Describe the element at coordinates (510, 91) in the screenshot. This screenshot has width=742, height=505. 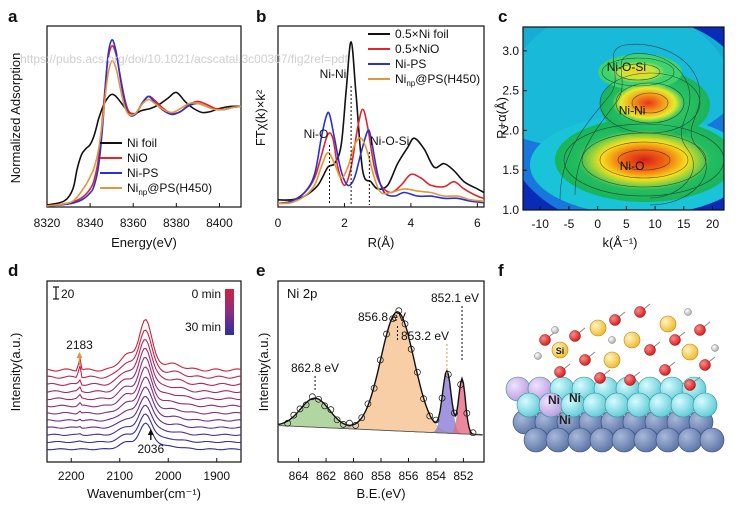
I see `y-tick-label: 2.5` at that location.